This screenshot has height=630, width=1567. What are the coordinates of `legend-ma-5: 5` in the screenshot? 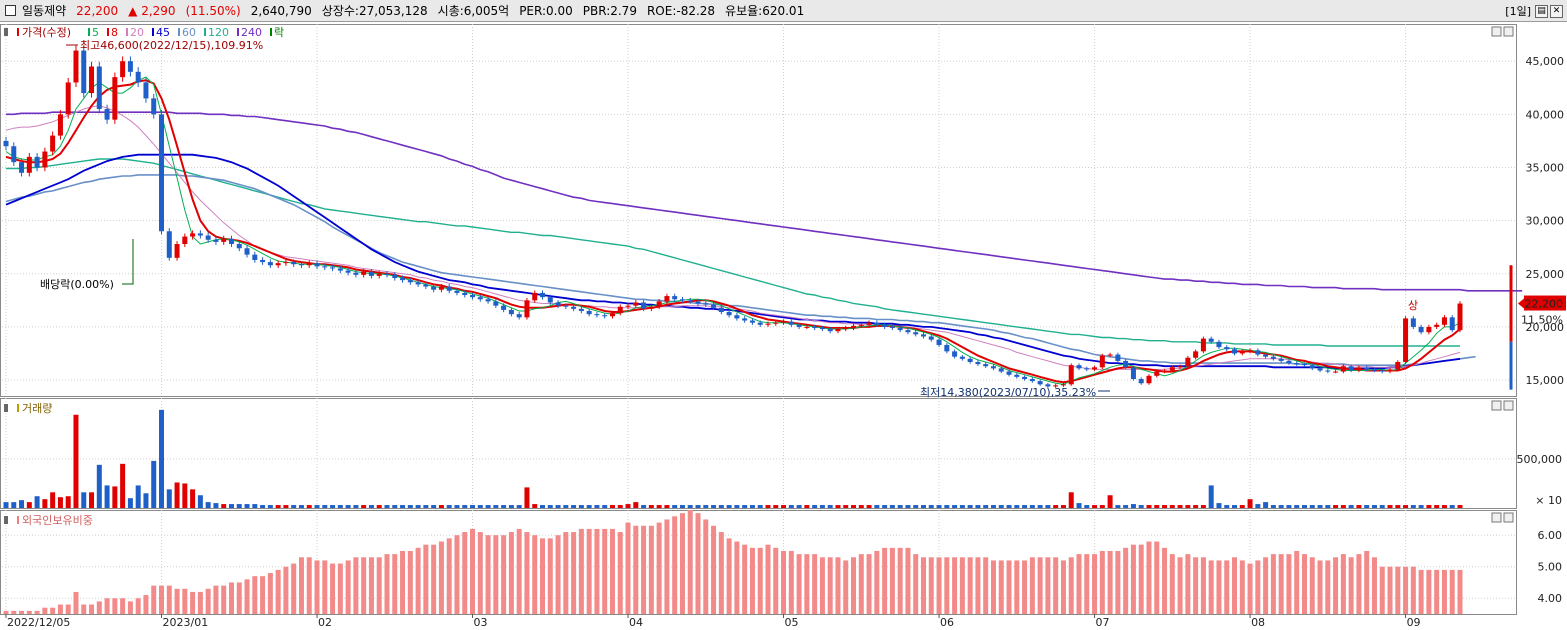 It's located at (95, 32).